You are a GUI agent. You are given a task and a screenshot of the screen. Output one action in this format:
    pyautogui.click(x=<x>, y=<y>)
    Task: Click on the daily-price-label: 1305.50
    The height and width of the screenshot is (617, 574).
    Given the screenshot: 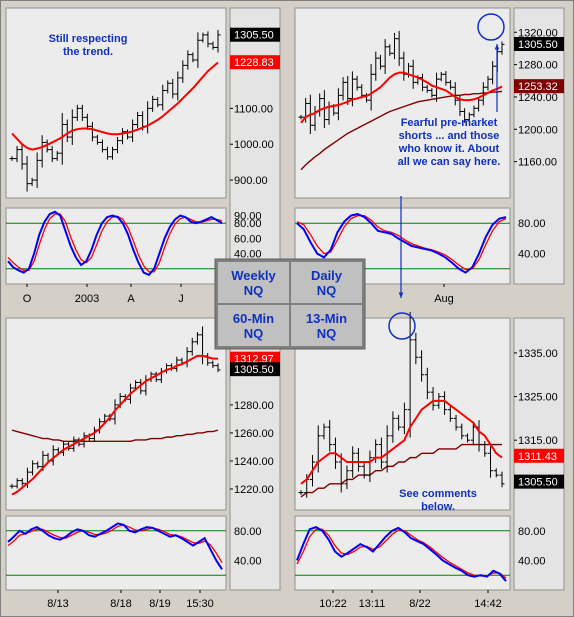 What is the action you would take?
    pyautogui.click(x=538, y=45)
    